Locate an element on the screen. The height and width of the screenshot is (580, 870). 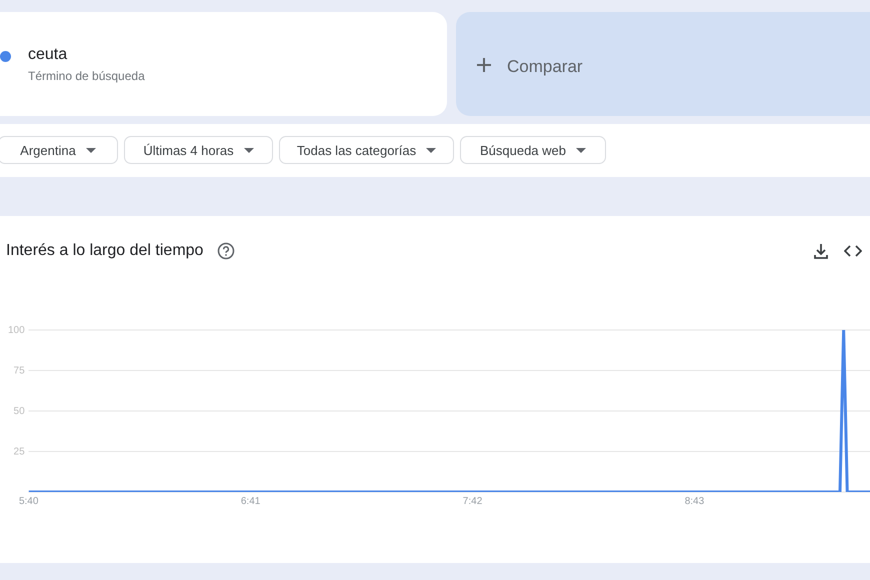
y-tick-label: 50 is located at coordinates (20, 411).